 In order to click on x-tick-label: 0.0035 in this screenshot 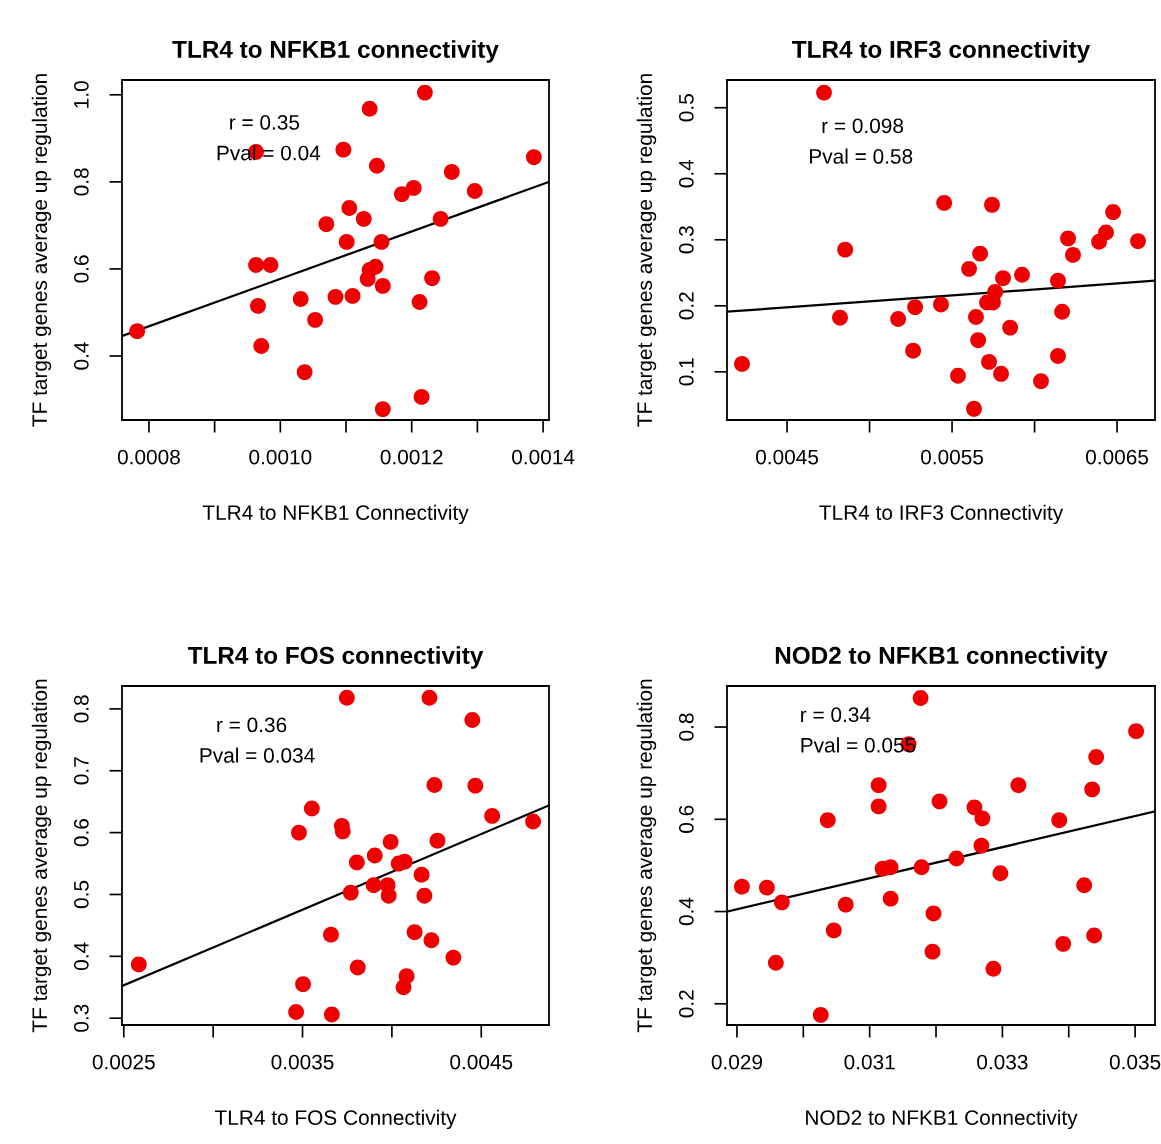, I will do `click(302, 1062)`.